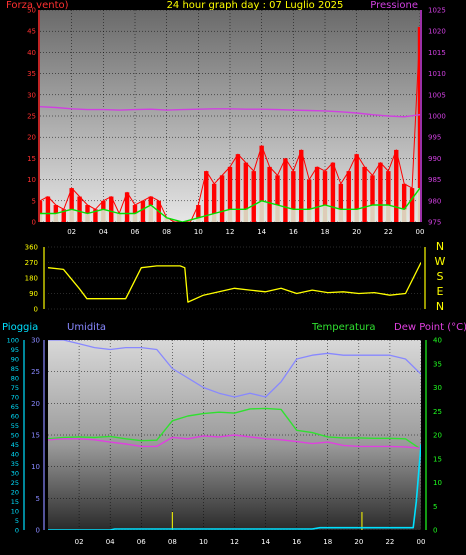 This screenshot has height=555, width=466. Describe the element at coordinates (172, 542) in the screenshot. I see `x-tick-label: 08` at that location.